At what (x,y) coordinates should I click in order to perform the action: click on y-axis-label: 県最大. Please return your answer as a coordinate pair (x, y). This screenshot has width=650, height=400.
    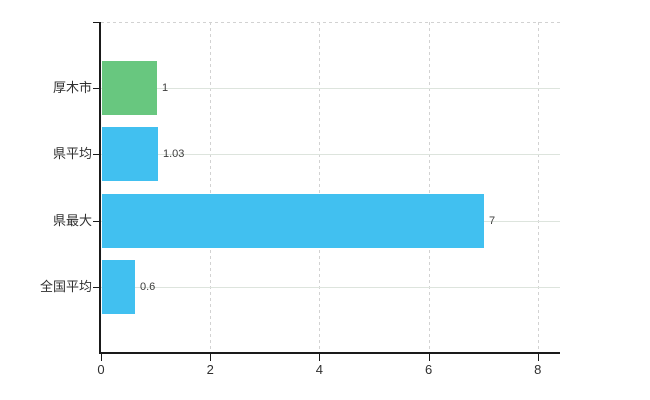
    Looking at the image, I should click on (72, 220).